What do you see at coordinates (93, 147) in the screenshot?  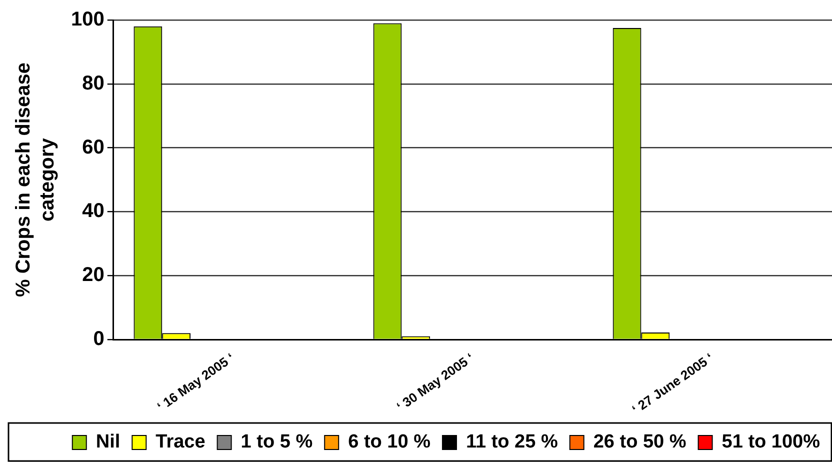 I see `y-tick-label: 60` at bounding box center [93, 147].